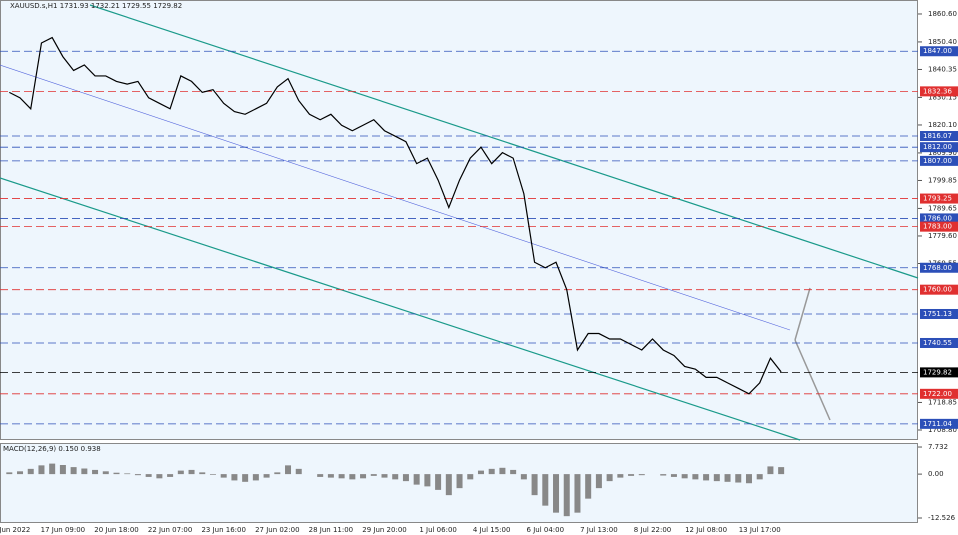 The image size is (958, 535). What do you see at coordinates (802, 314) in the screenshot?
I see `arrow-up` at bounding box center [802, 314].